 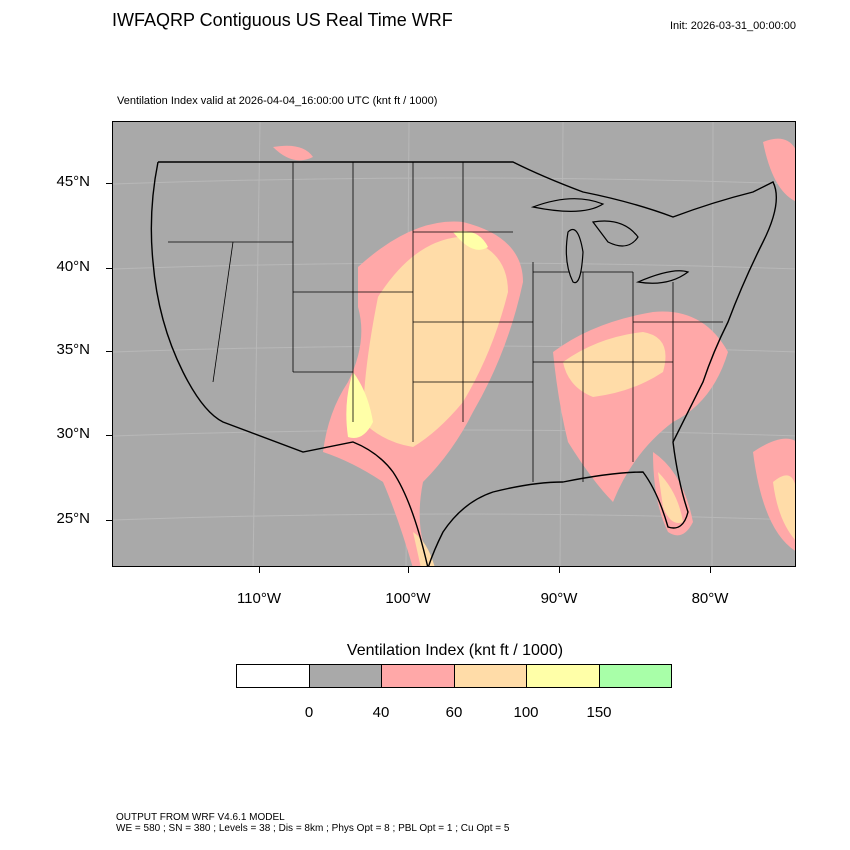 I want to click on legend-tick-150: 150, so click(x=599, y=712).